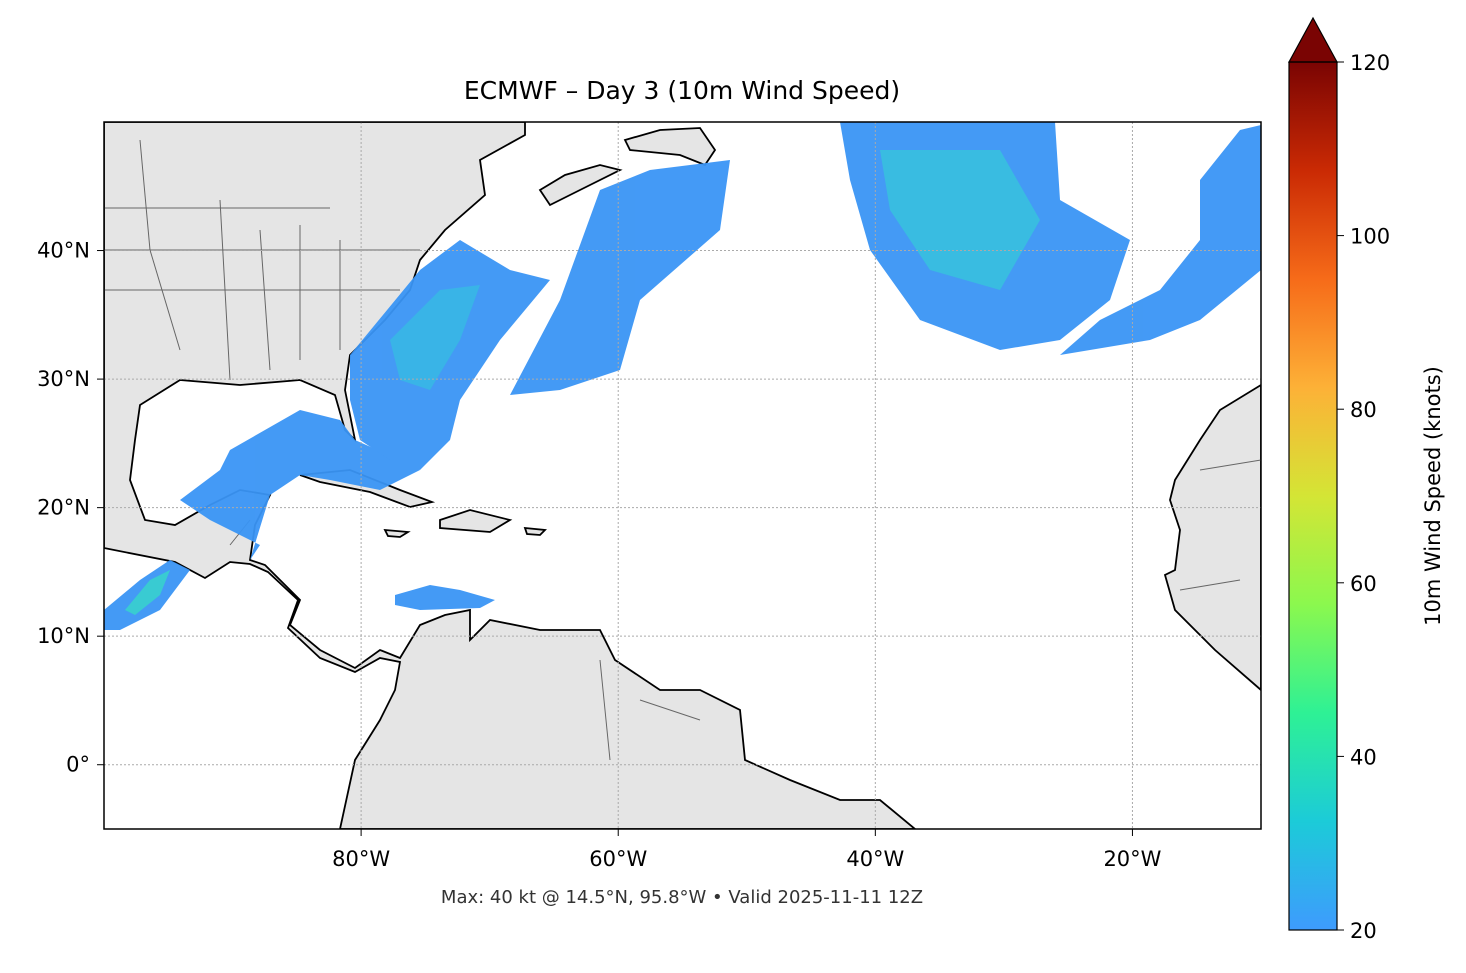 This screenshot has width=1466, height=973. I want to click on colorbar: 20 40 60 80 100 120, so click(1338, 479).